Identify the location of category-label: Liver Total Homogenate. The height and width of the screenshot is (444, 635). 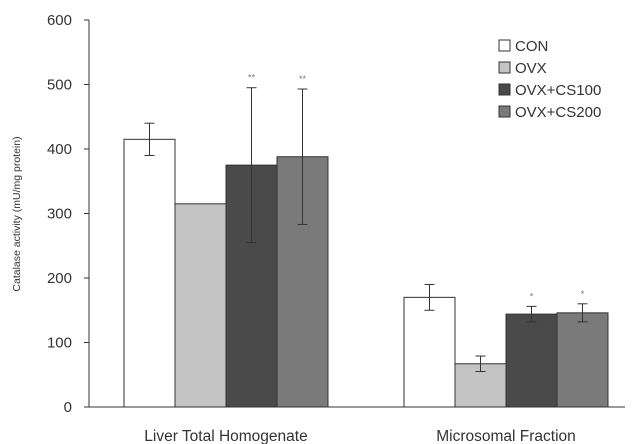
(225, 436).